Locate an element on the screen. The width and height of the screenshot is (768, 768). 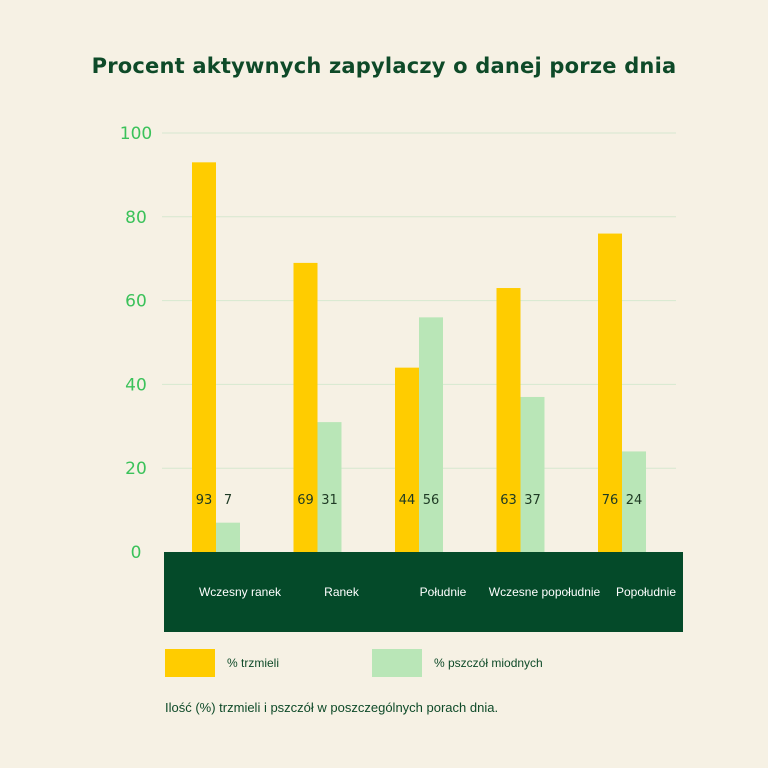
legend-label-bumblebee: % trzmieli is located at coordinates (253, 663).